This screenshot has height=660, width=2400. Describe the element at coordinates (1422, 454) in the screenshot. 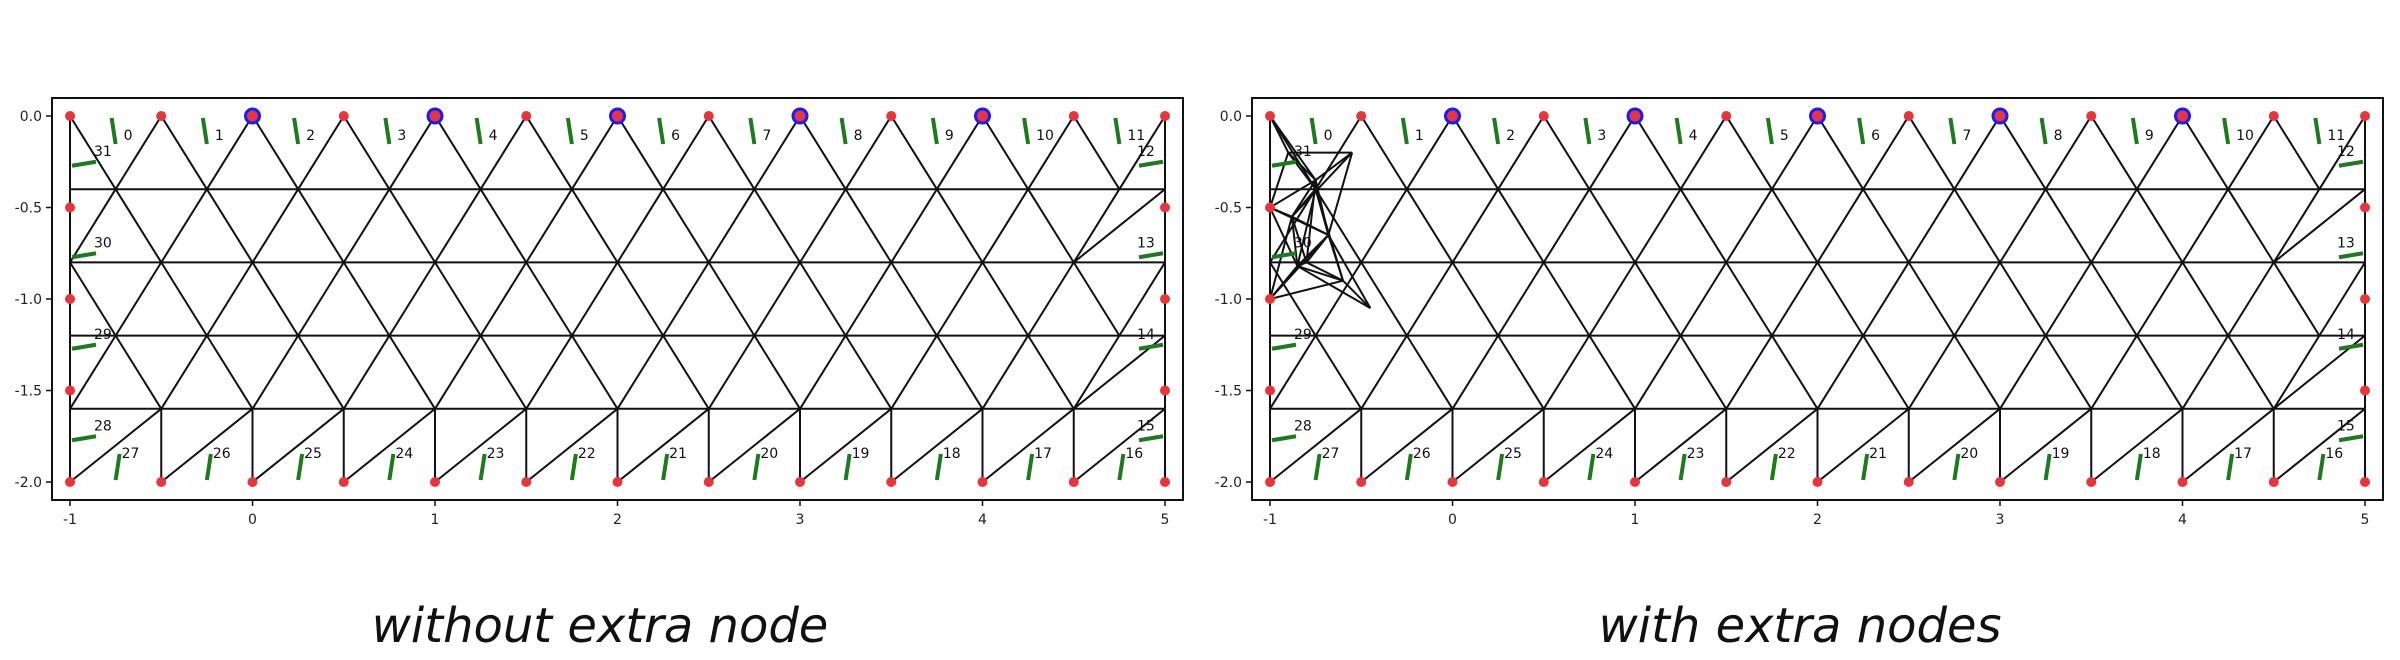

I see `node-label: 26` at that location.